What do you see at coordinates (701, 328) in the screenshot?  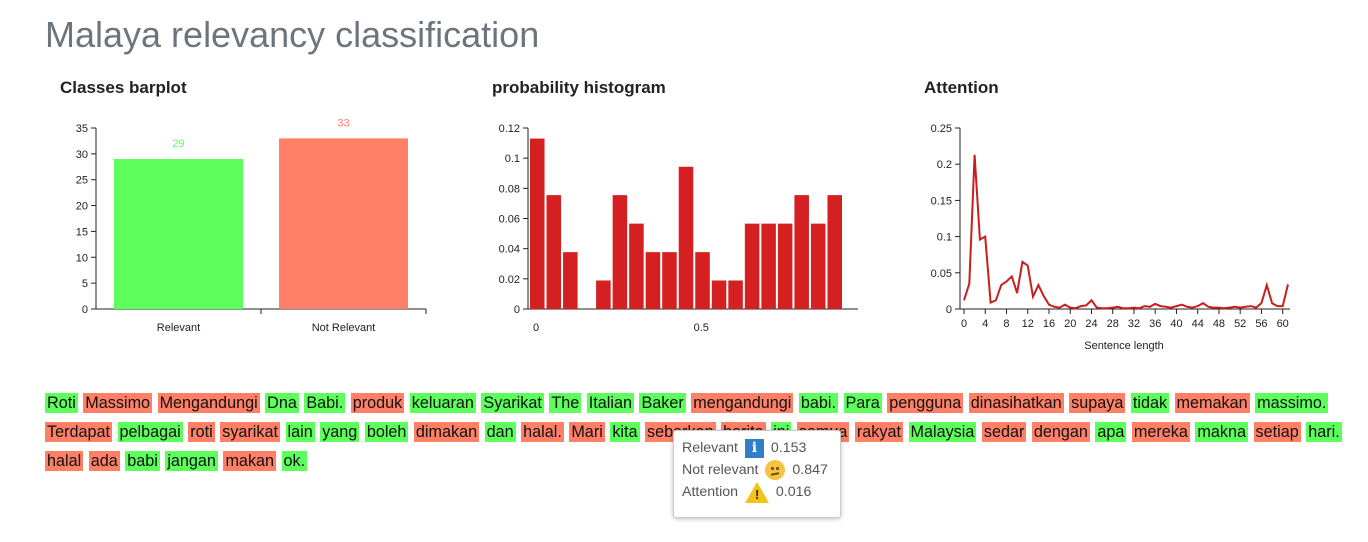 I see `x-tick-label: 0.5` at bounding box center [701, 328].